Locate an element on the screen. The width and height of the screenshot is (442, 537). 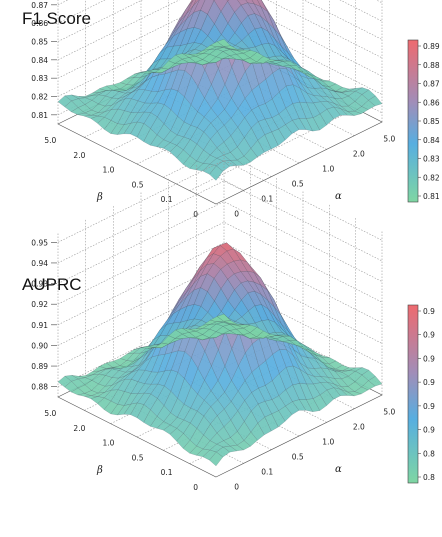
z-tick-label: 0.83 is located at coordinates (39, 78).